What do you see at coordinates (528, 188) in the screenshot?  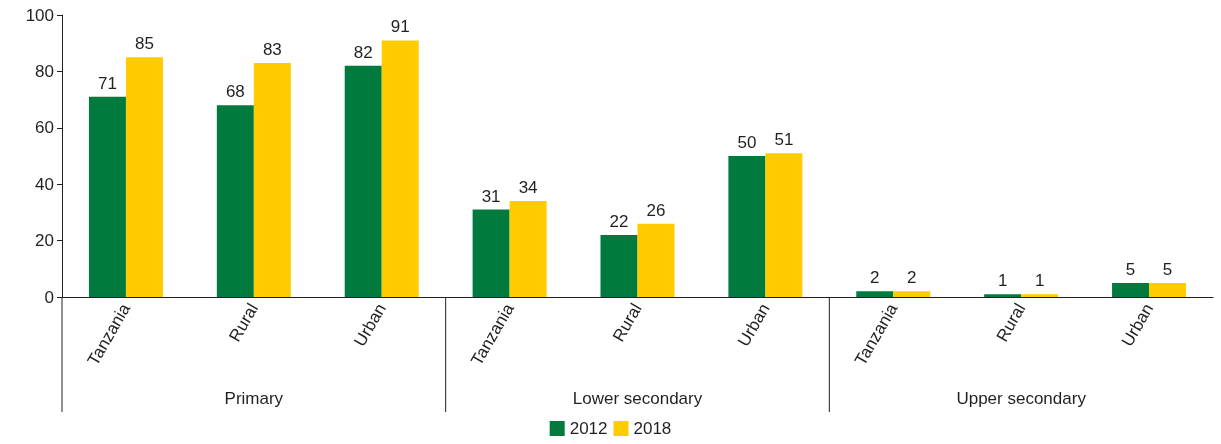 I see `data-label: 34` at bounding box center [528, 188].